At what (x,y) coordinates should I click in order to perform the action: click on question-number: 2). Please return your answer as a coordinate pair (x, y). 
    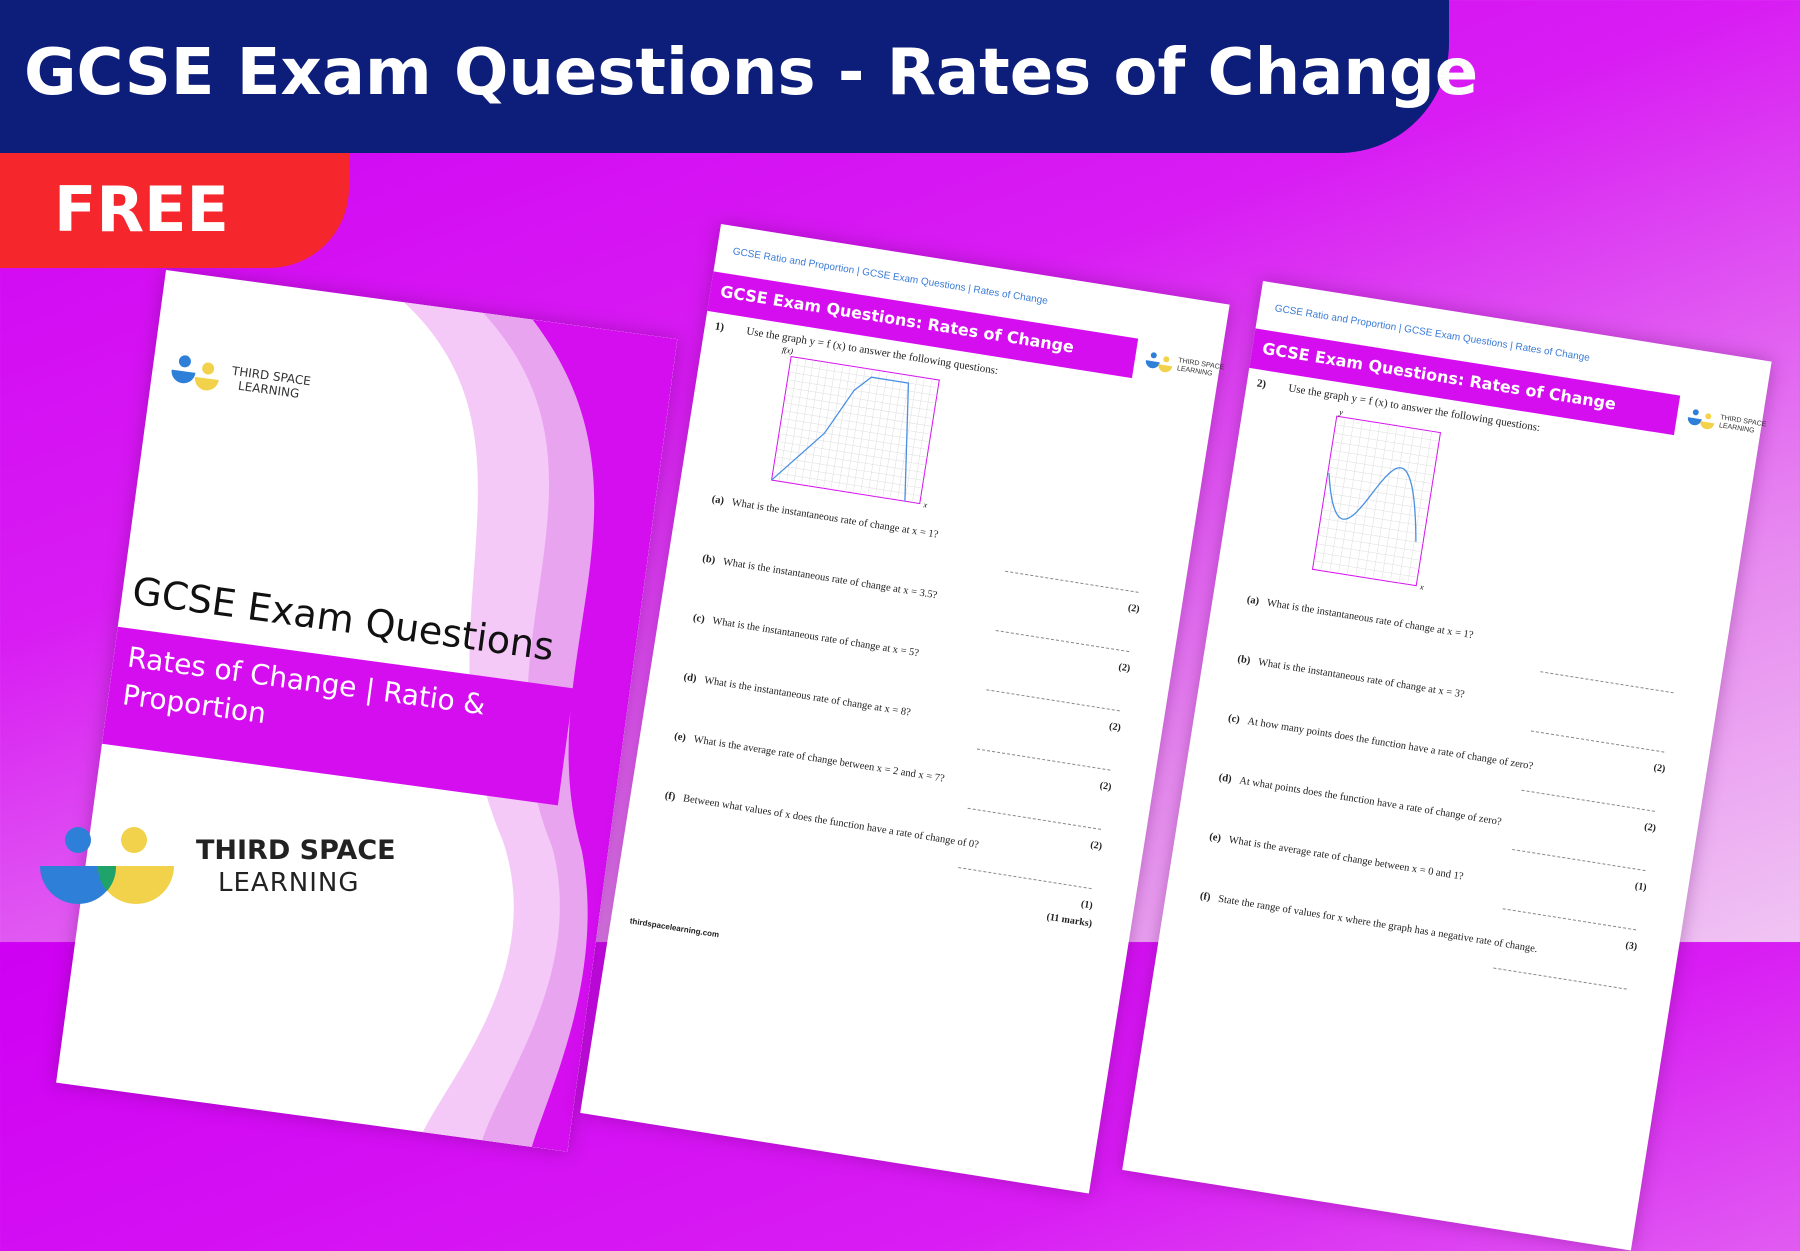
    Looking at the image, I should click on (1261, 384).